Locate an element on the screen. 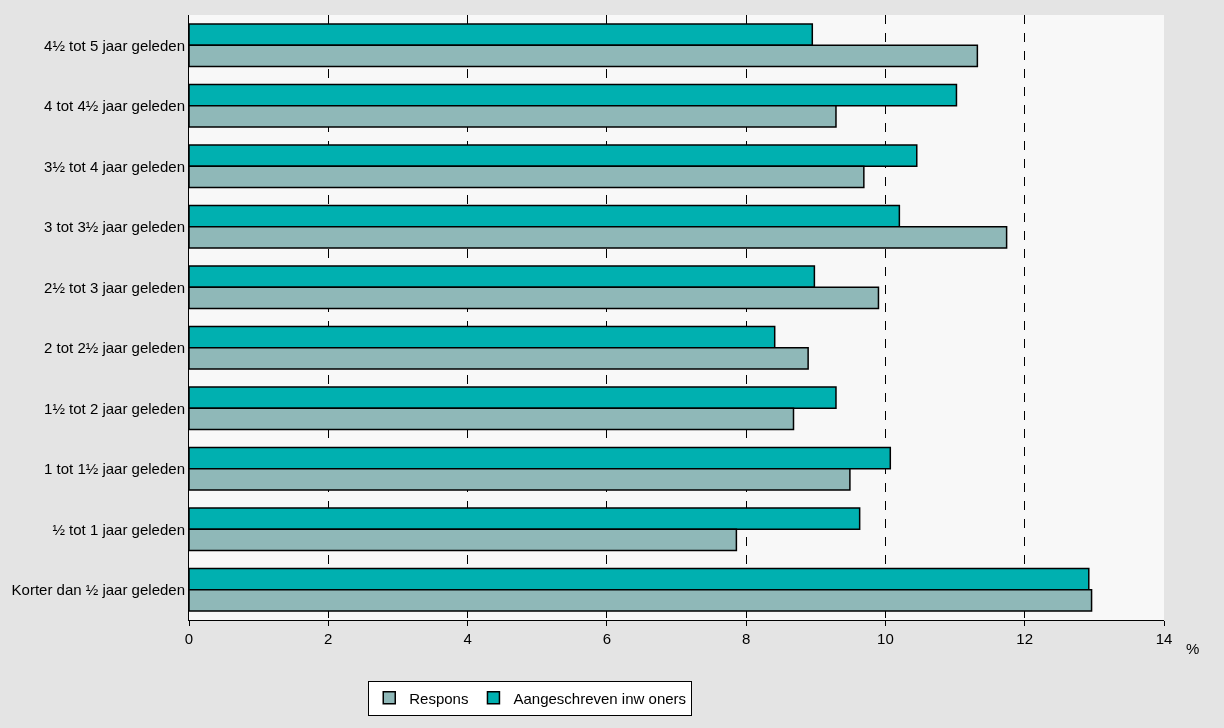 This screenshot has height=728, width=1224. y-tick-label: 2 tot 2½ jaar geleden is located at coordinates (114, 347).